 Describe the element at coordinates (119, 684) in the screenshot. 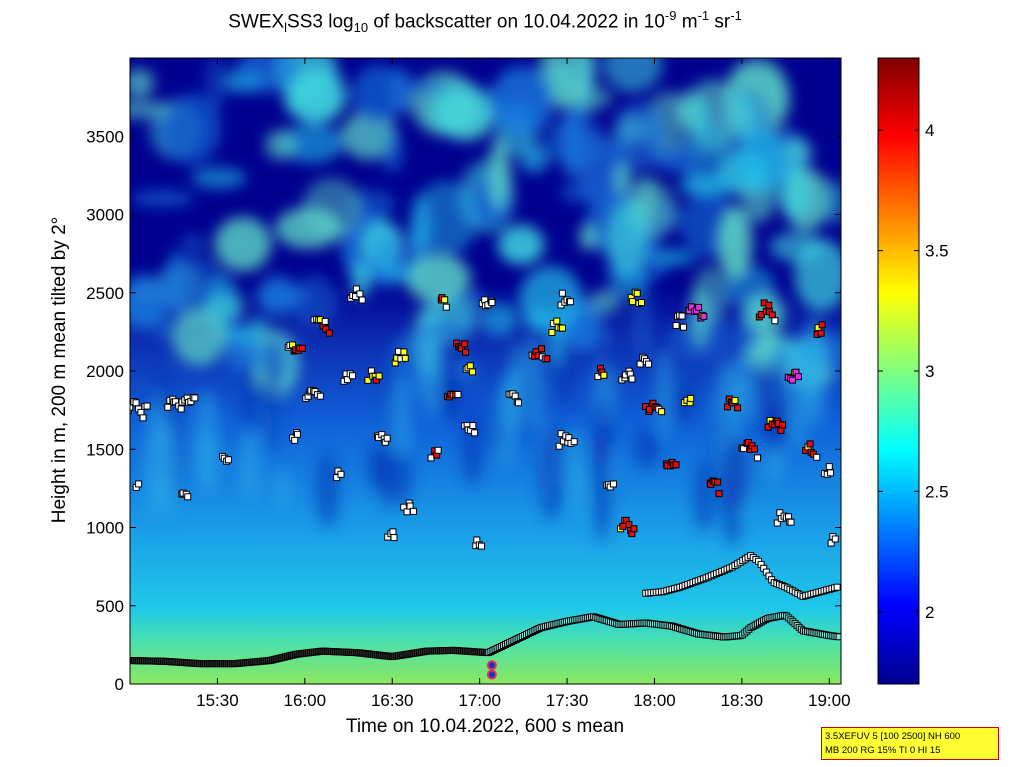

I see `y-tick-label: 0` at that location.